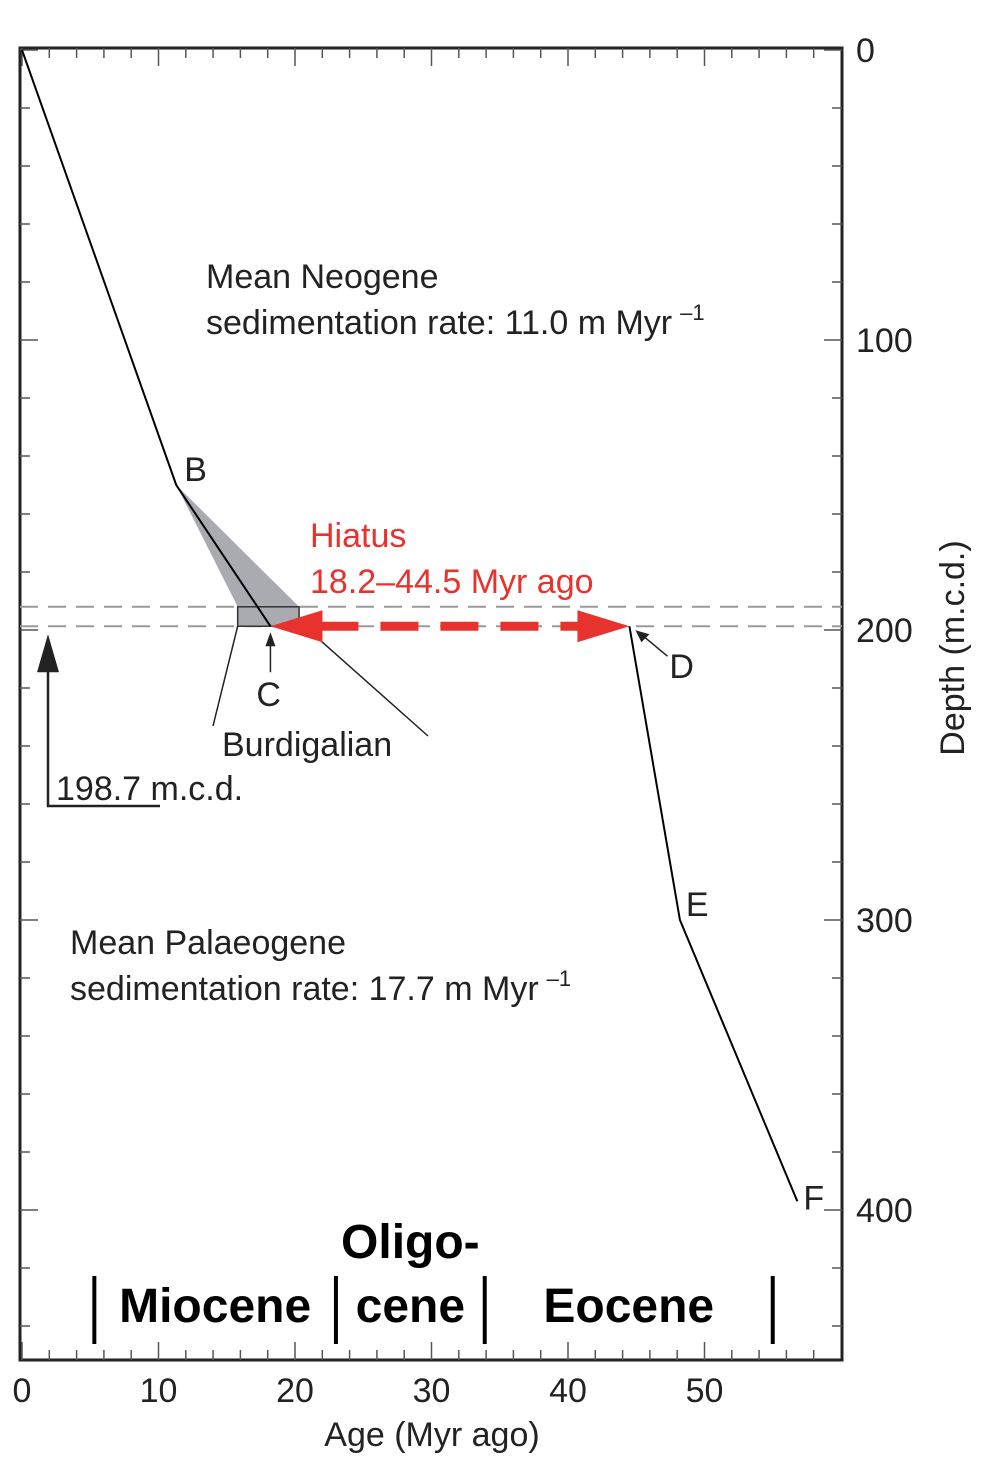 The image size is (1004, 1469). Describe the element at coordinates (225, 676) in the screenshot. I see `burdigalian-leader-left` at that location.